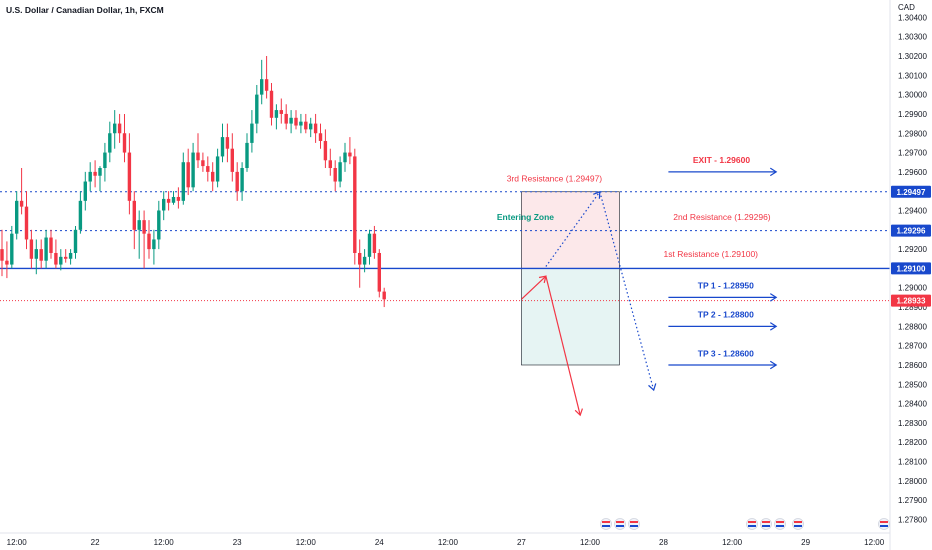 The width and height of the screenshot is (932, 550). I want to click on time-tick-label: 29, so click(805, 542).